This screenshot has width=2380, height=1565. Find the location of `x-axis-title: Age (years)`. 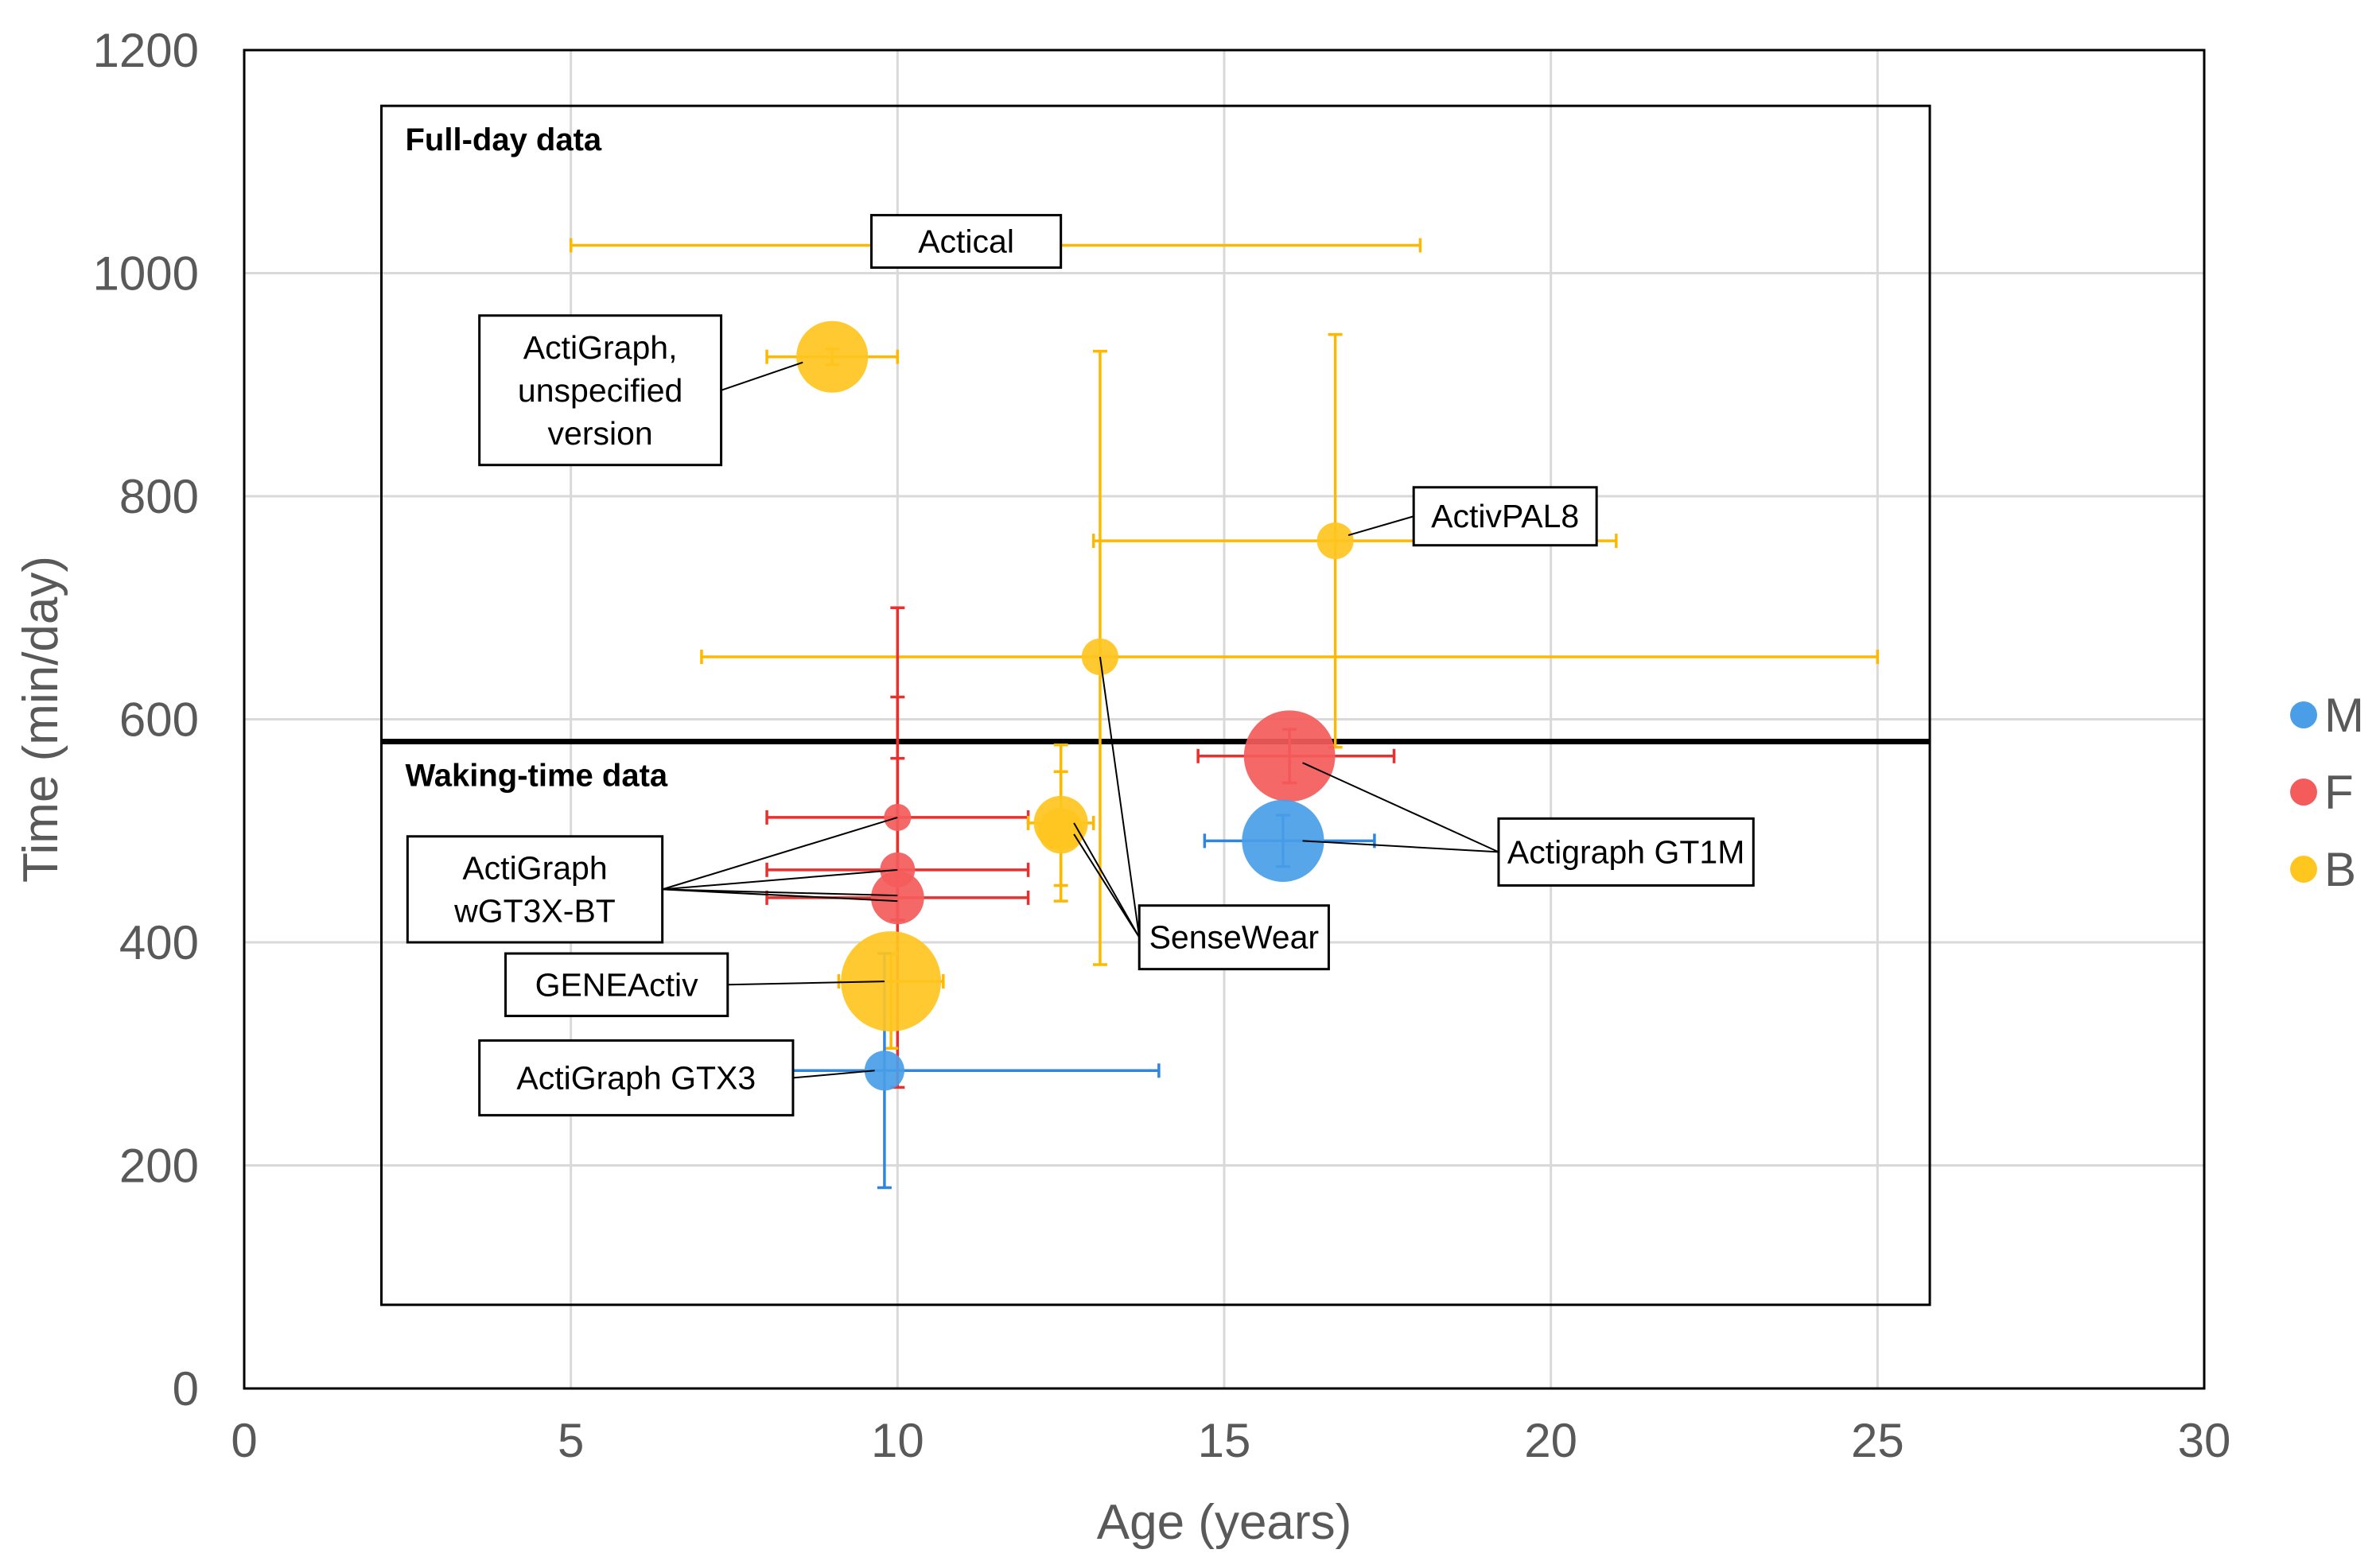

x-axis-title: Age (years) is located at coordinates (1224, 1522).